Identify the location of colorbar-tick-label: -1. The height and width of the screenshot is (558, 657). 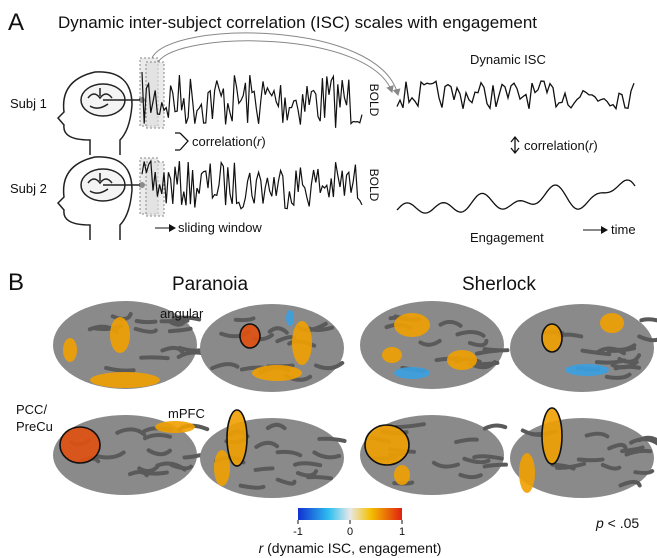
(298, 532).